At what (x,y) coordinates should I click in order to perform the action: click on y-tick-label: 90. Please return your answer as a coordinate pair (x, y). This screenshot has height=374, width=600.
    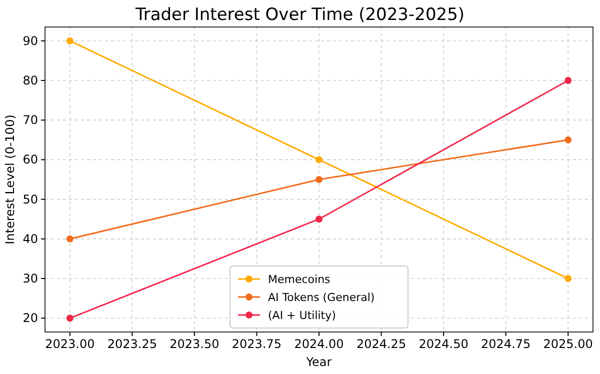
    Looking at the image, I should click on (30, 41).